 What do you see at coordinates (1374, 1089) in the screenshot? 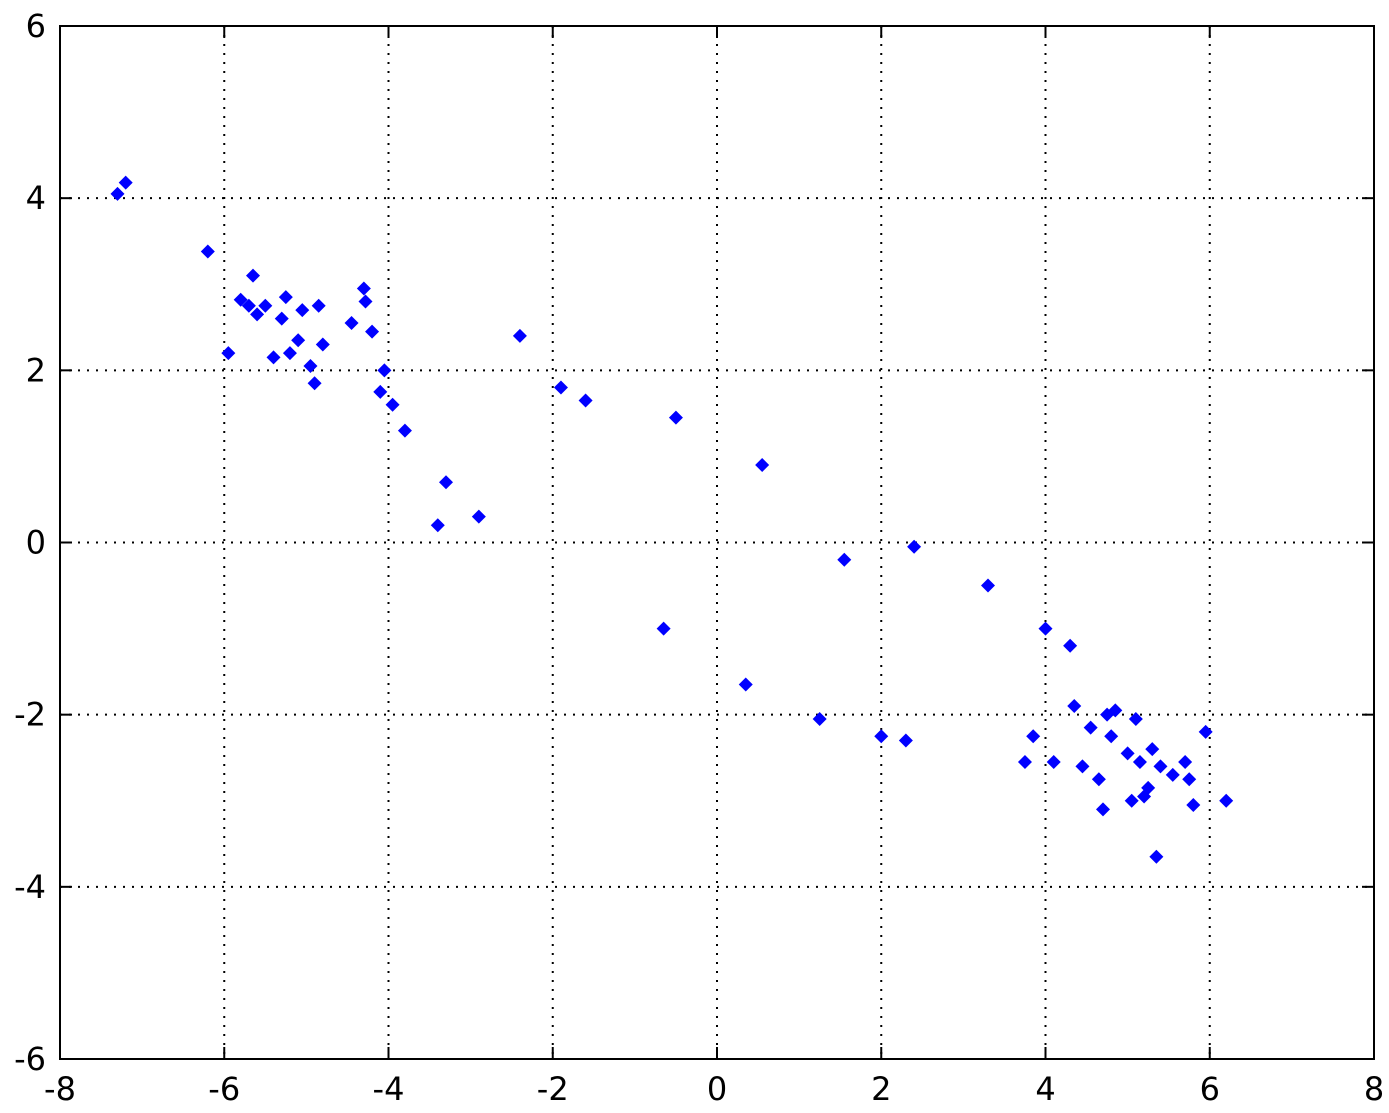
I see `x-tick-label: 8` at bounding box center [1374, 1089].